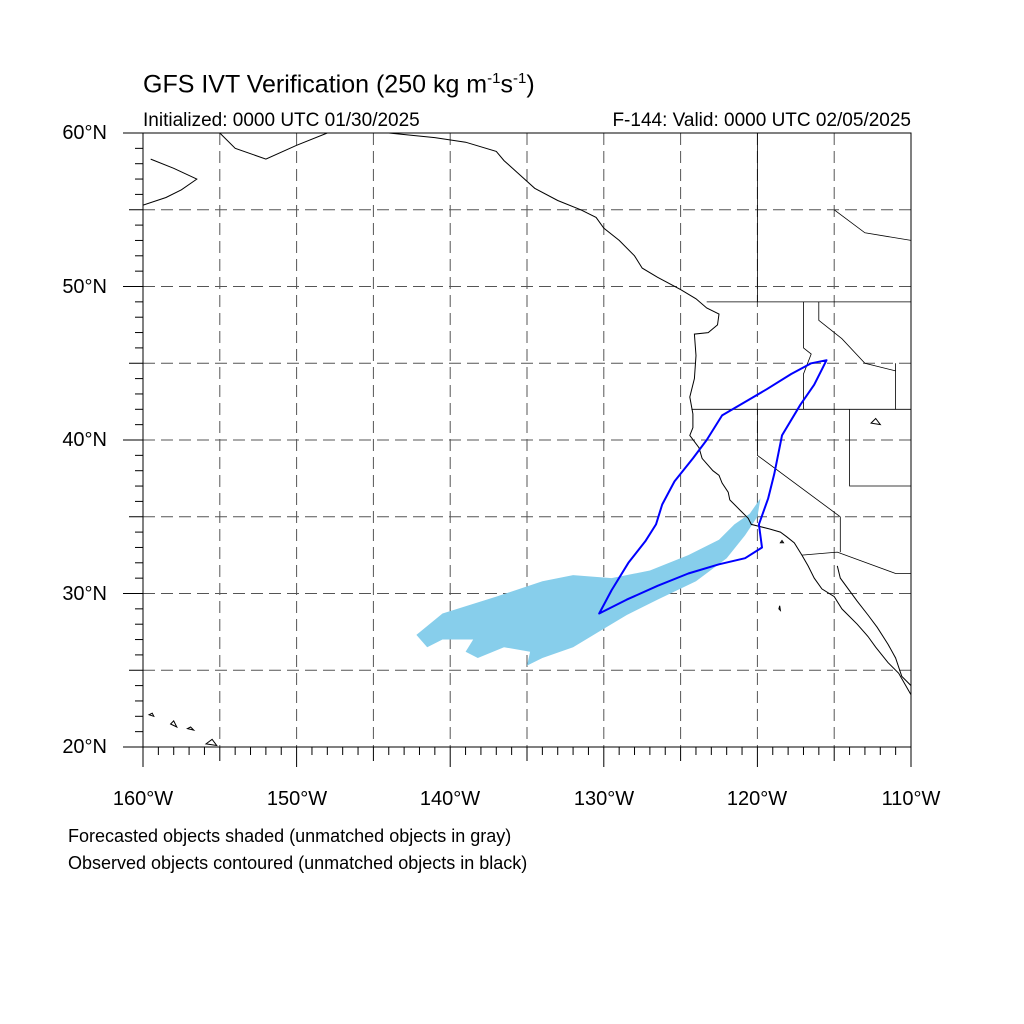 This screenshot has height=1024, width=1024. Describe the element at coordinates (339, 84) in the screenshot. I see `map-title: GFS IVT Verification (250 kg m-1s-1)` at that location.